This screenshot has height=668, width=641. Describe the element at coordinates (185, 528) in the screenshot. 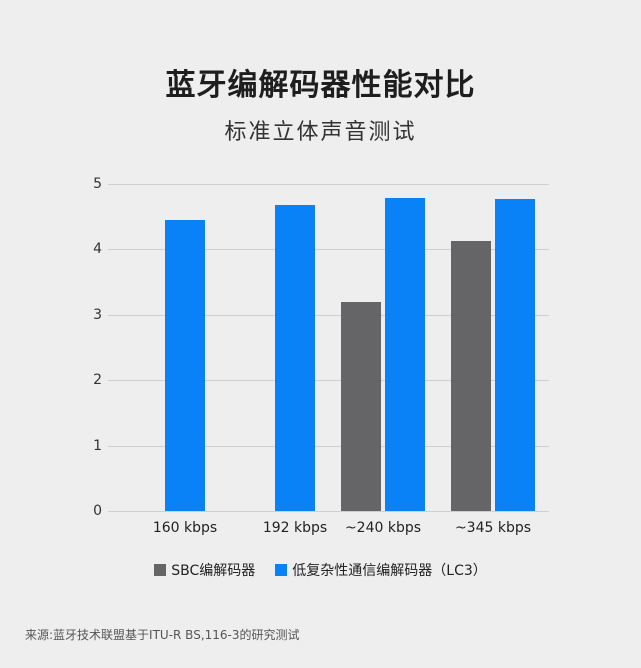

I see `x-tick-160: 160 kbps` at that location.